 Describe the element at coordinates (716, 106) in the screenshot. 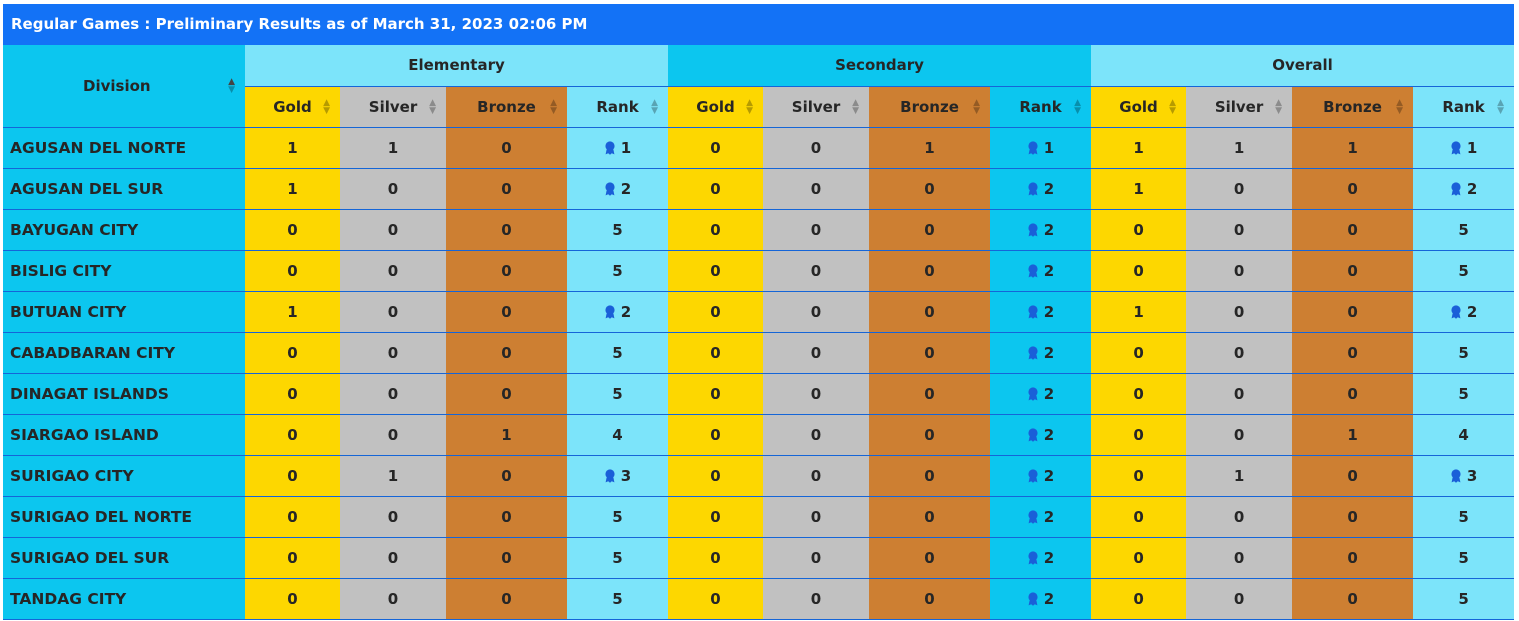

I see `column-header-secondary-gold: Gold ▲ ▼` at that location.